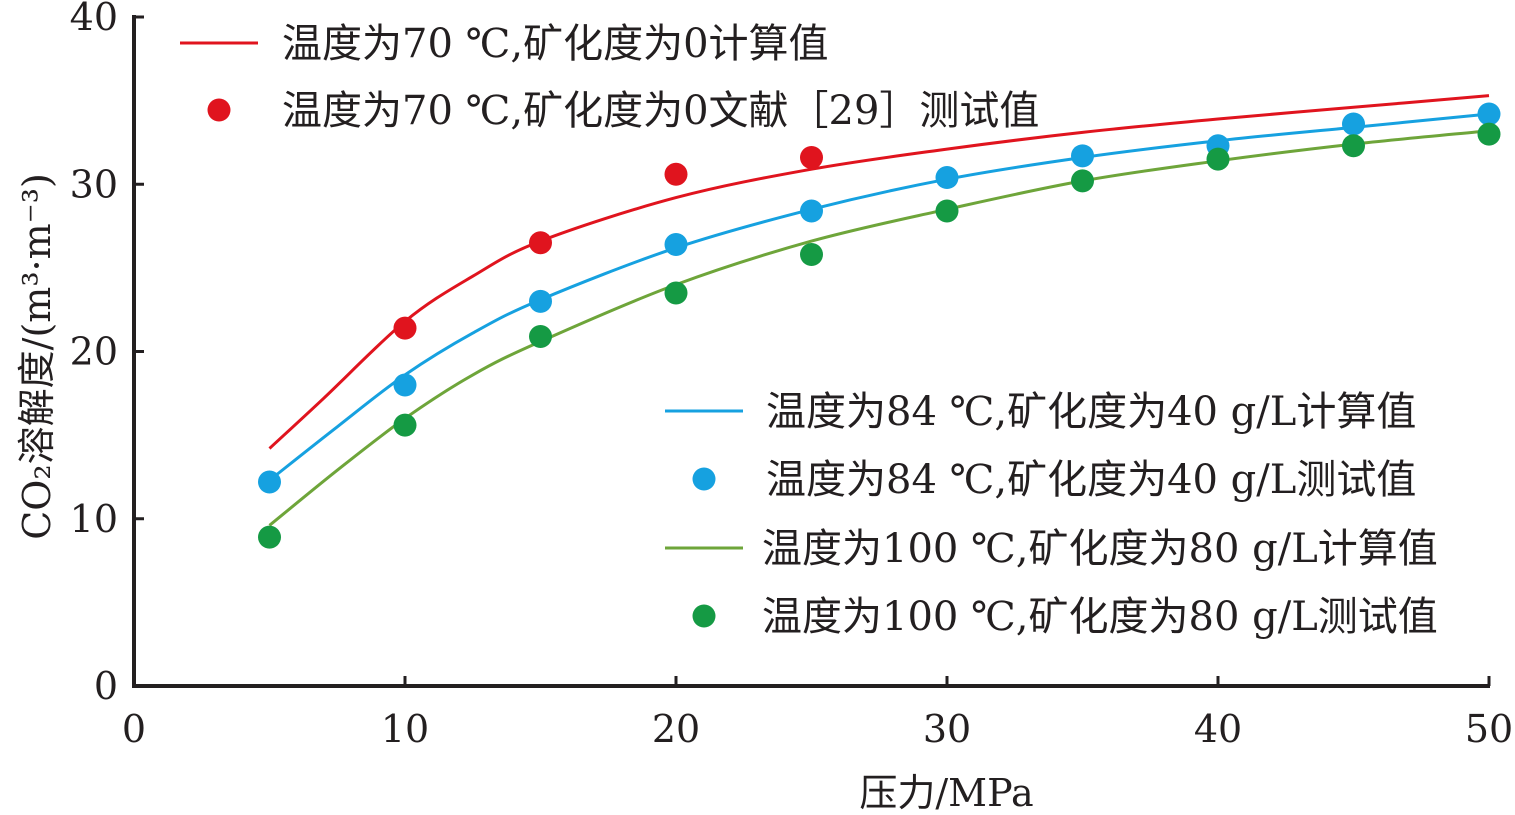  What do you see at coordinates (106, 686) in the screenshot?
I see `y-tick-label: 0` at bounding box center [106, 686].